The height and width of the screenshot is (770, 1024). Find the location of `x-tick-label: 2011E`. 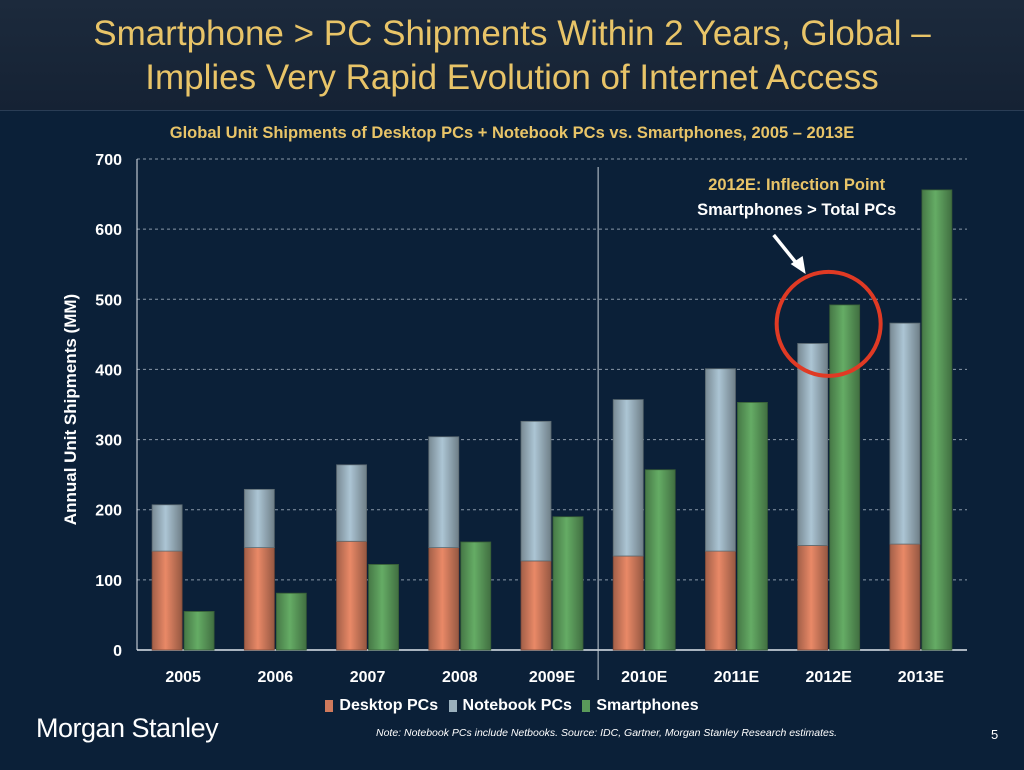

x-tick-label: 2011E is located at coordinates (737, 677).